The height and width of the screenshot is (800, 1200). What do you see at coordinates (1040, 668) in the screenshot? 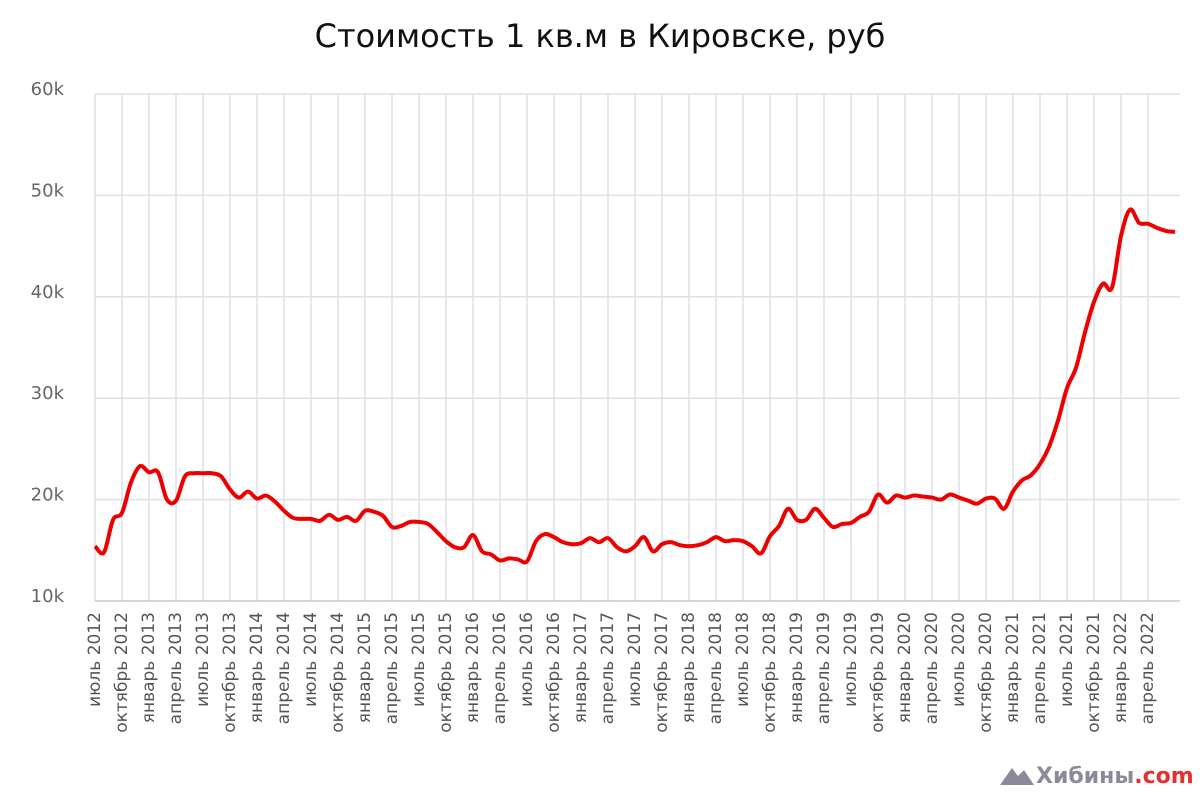
I see `x-tick-label: апрель 2021` at bounding box center [1040, 668].